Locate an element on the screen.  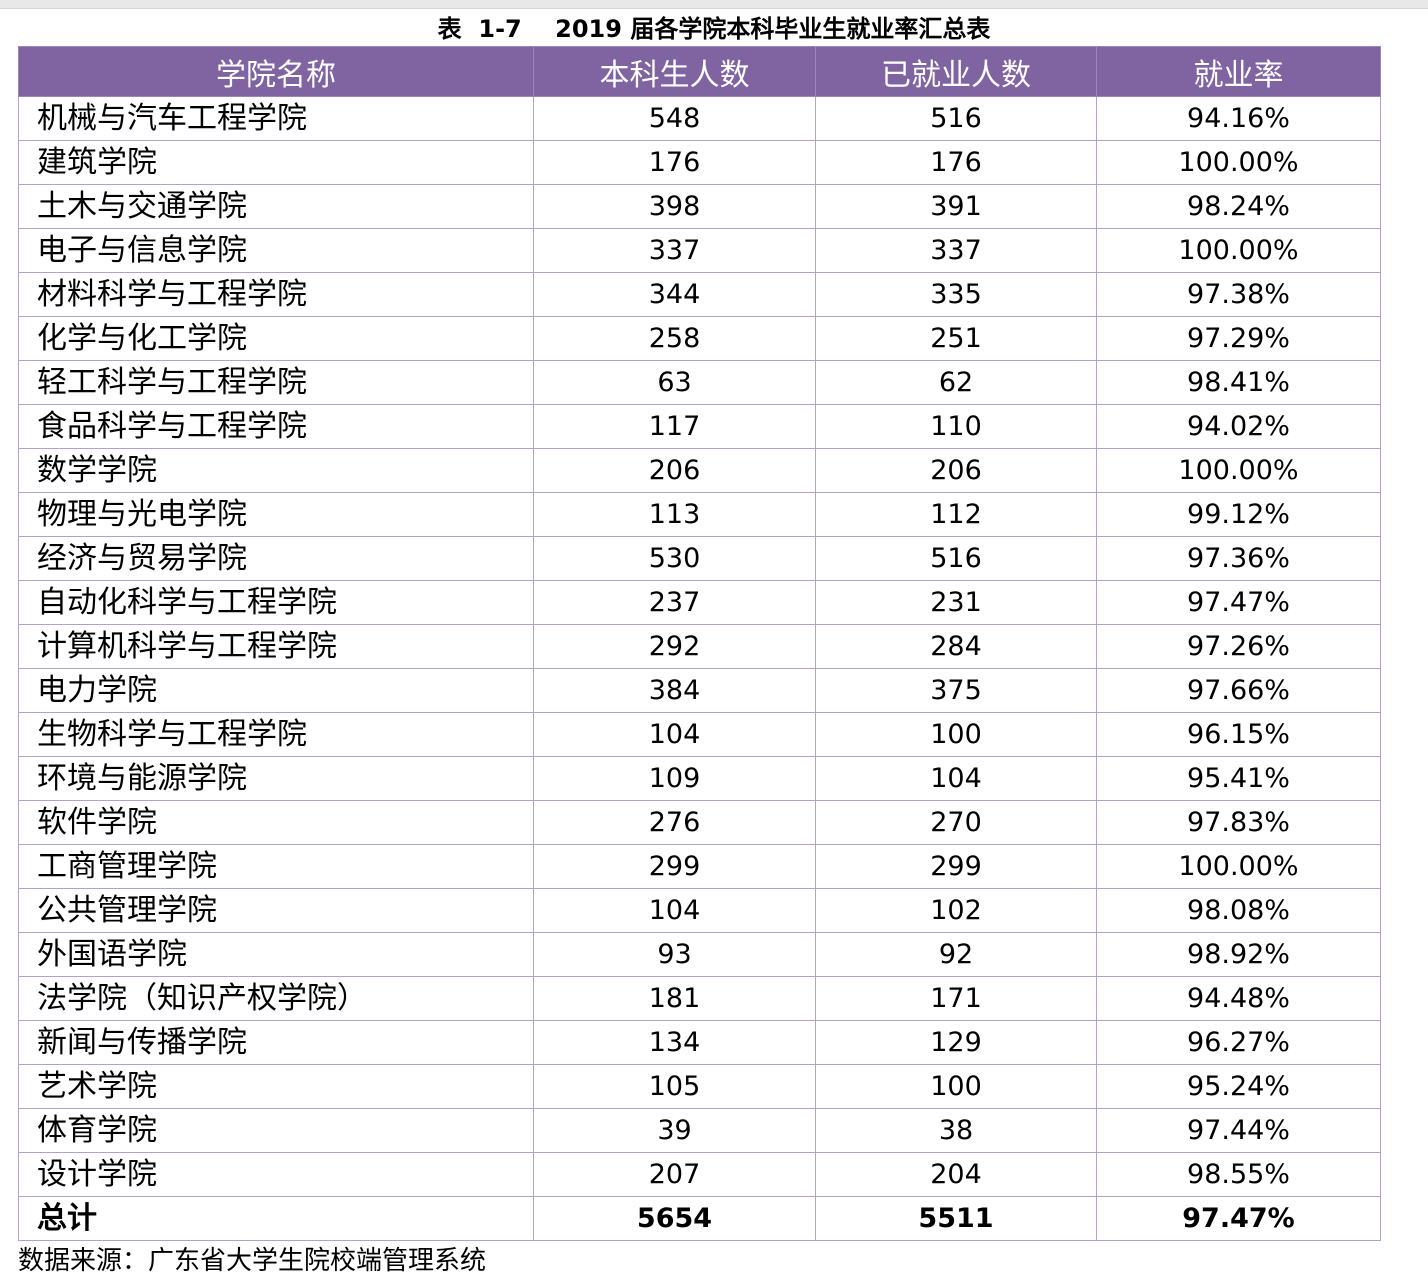
employment-rate-cell: 96.27% is located at coordinates (1238, 1042).